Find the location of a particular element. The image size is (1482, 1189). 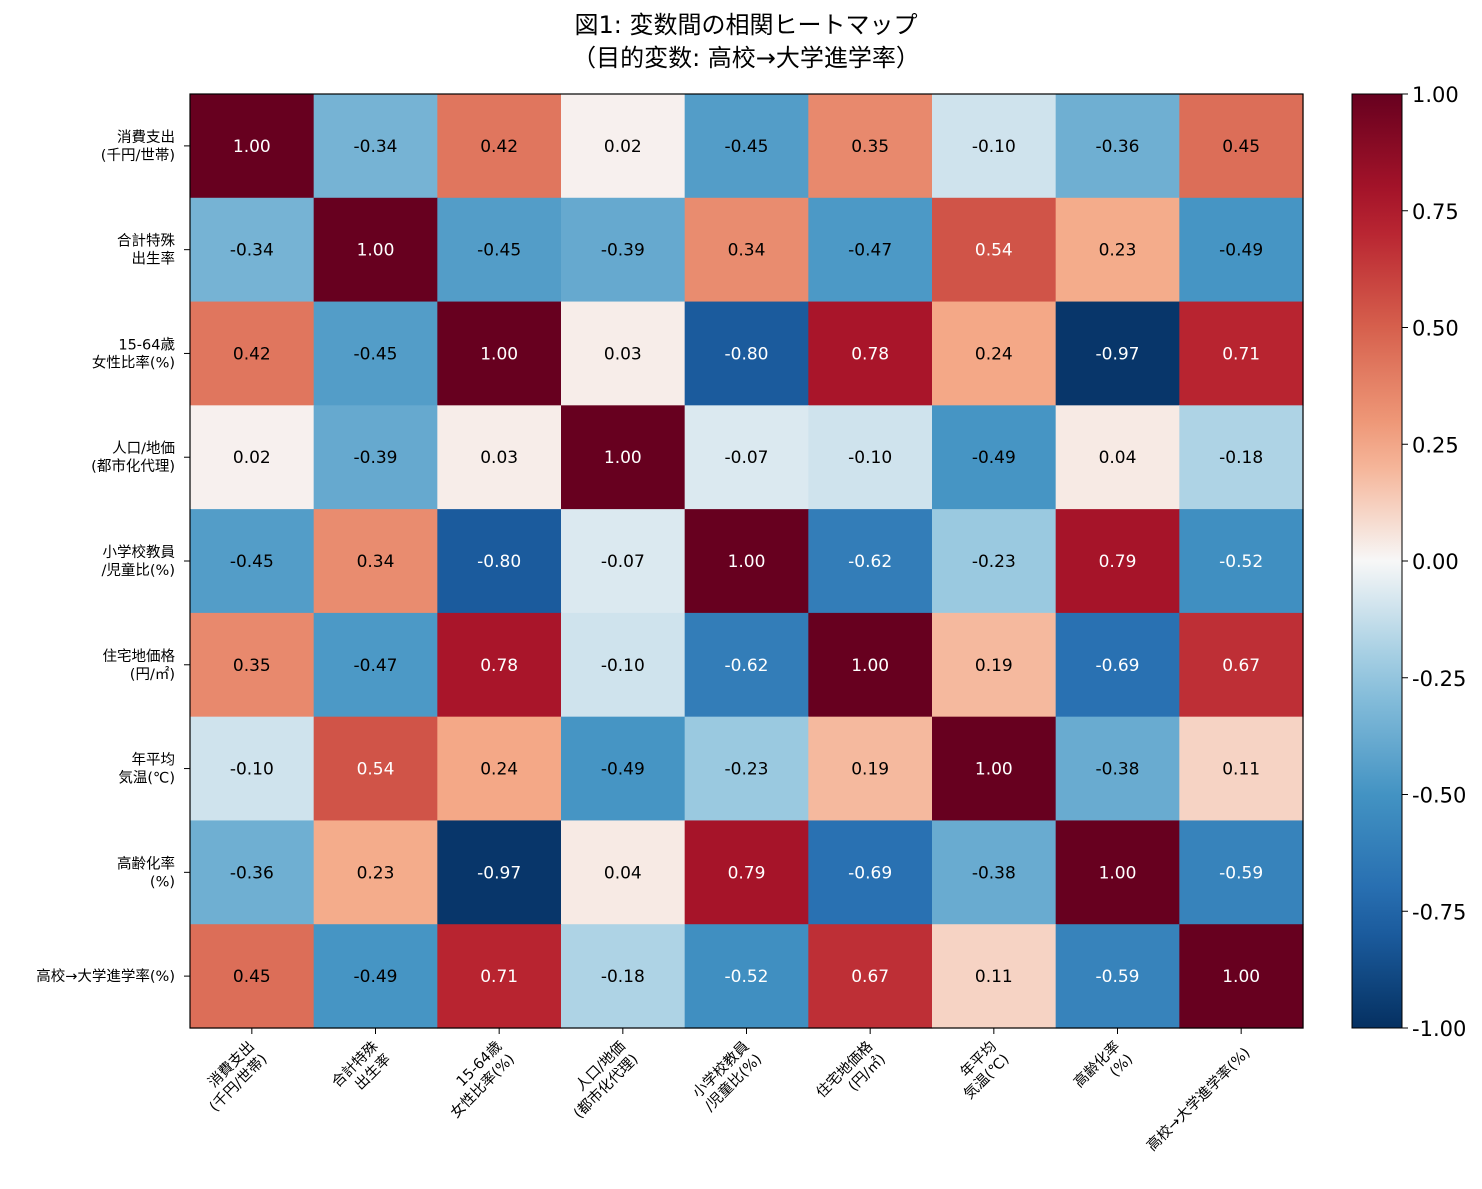

cell-value-label: -0.23 is located at coordinates (994, 562).